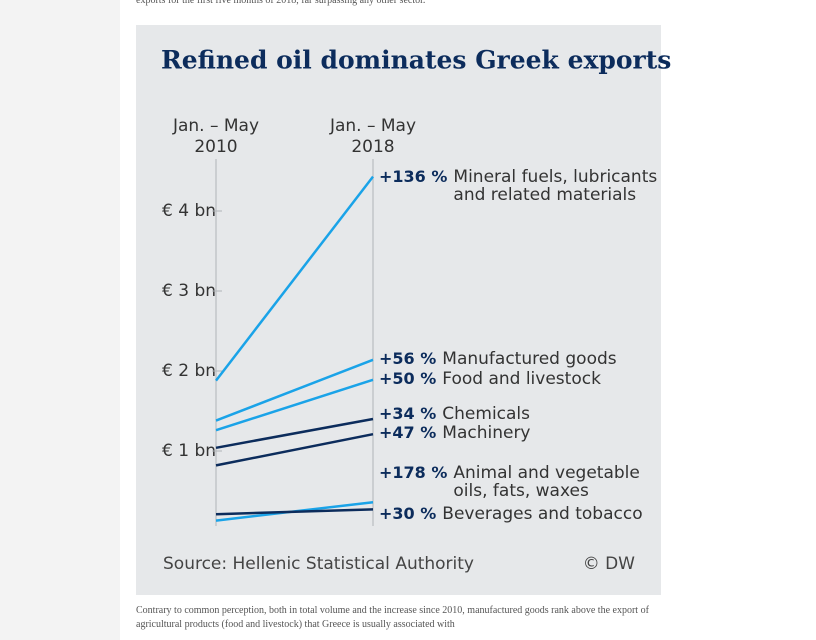 This screenshot has width=816, height=640. What do you see at coordinates (486, 414) in the screenshot?
I see `series-name: Chemicals` at bounding box center [486, 414].